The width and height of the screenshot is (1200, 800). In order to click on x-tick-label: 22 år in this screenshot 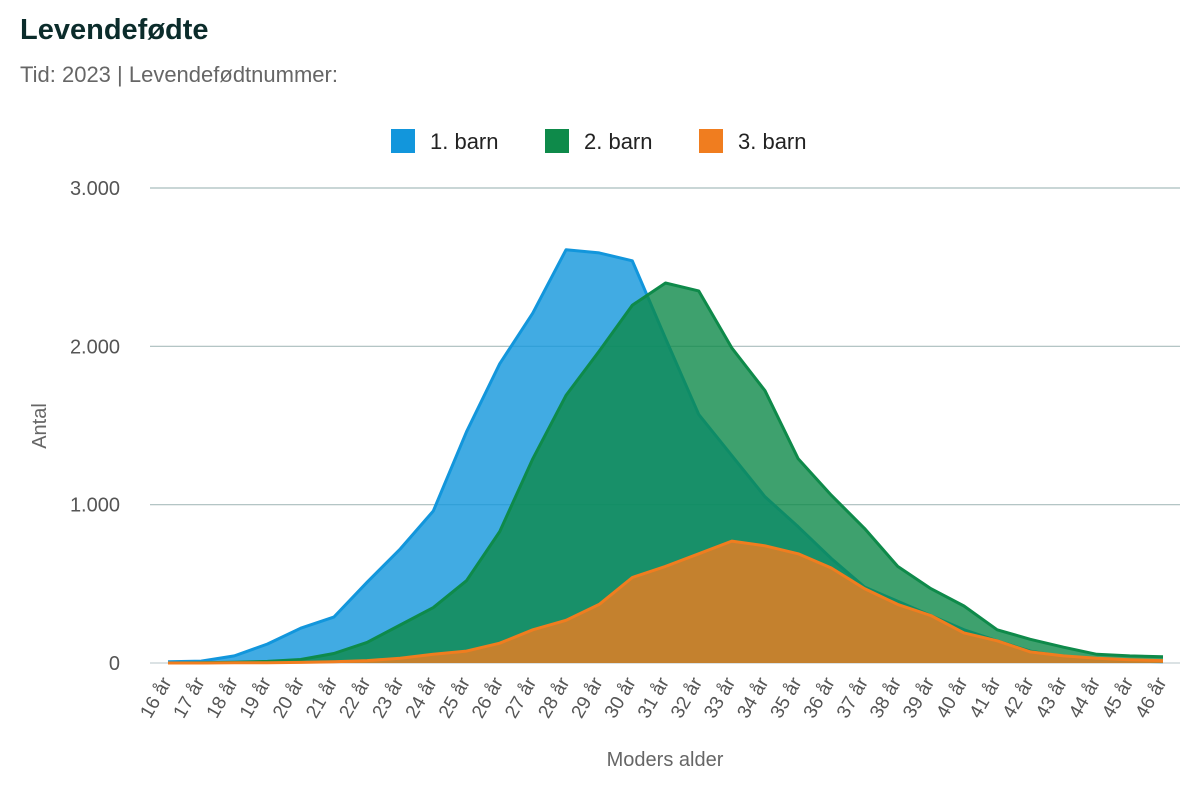, I will do `click(355, 697)`.